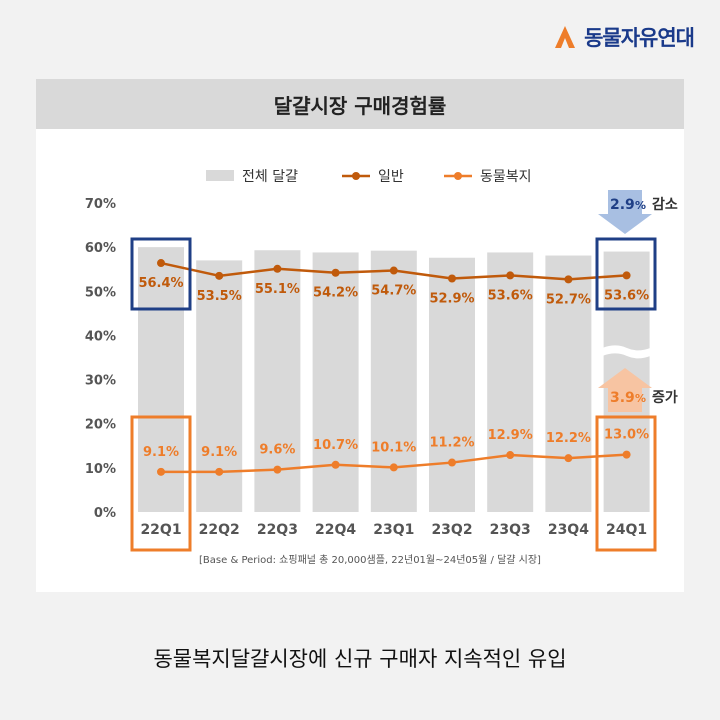  I want to click on general-data-label: 54.2%, so click(335, 293).